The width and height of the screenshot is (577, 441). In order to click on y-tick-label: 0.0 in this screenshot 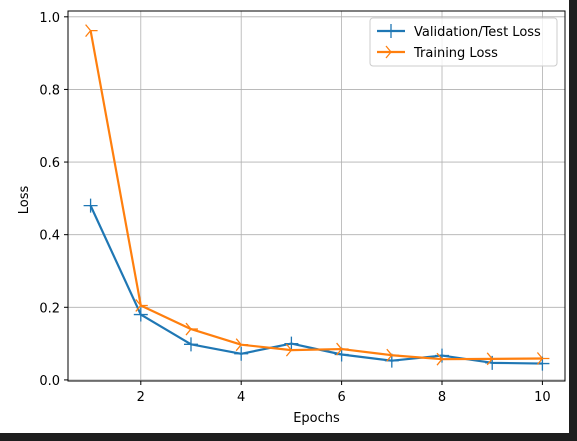, I will do `click(49, 381)`.